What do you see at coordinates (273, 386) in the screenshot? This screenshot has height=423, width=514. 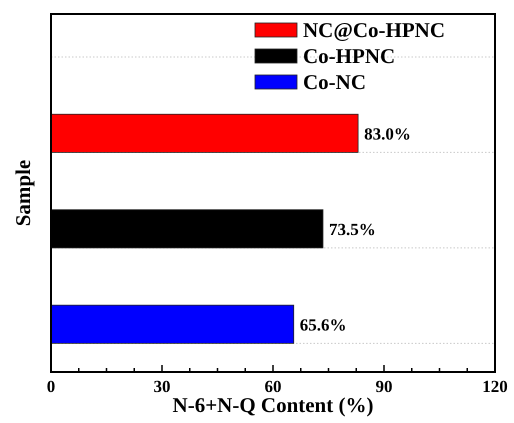 I see `x-tick-label: 60` at bounding box center [273, 386].